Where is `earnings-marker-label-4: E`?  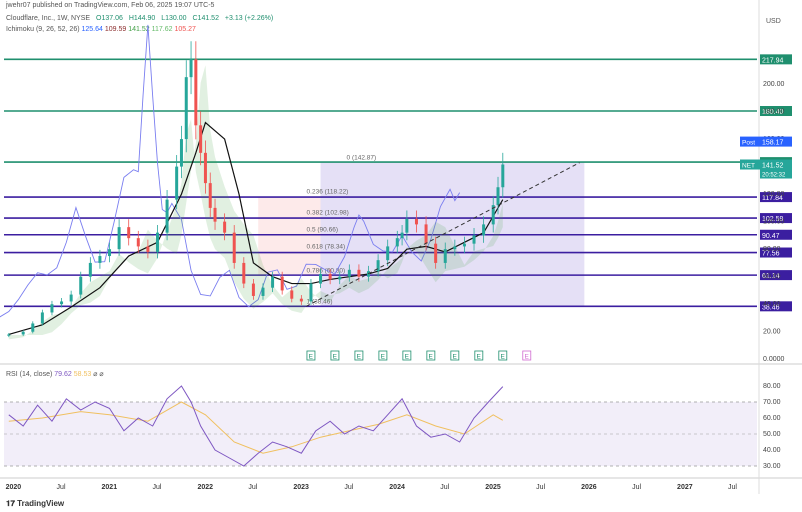 earnings-marker-label-4: E is located at coordinates (407, 357).